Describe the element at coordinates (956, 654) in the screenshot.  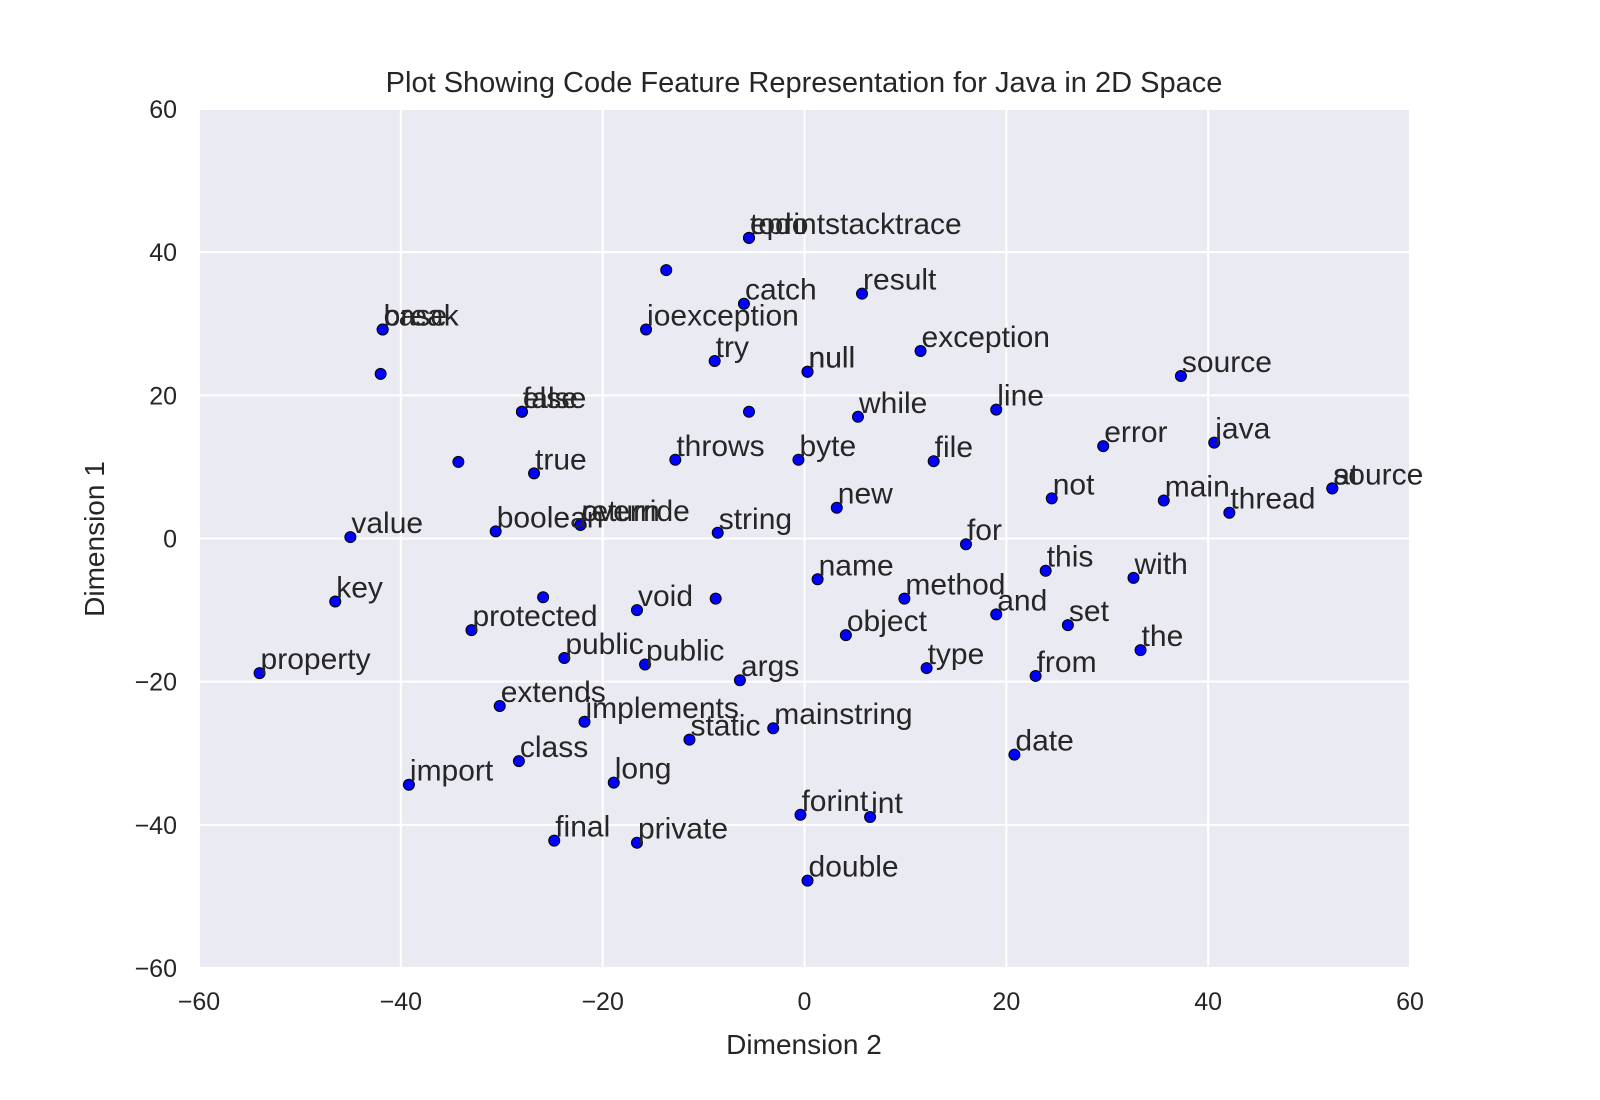
I see `data-point-label: type` at that location.